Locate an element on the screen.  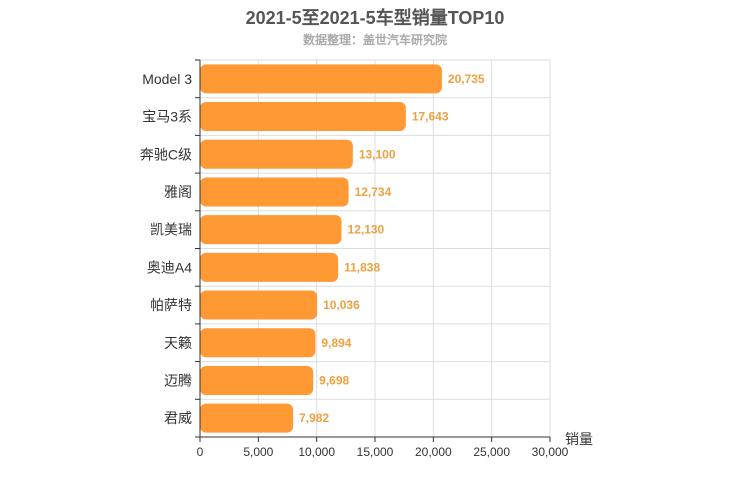
data-label: 13,100 is located at coordinates (377, 154).